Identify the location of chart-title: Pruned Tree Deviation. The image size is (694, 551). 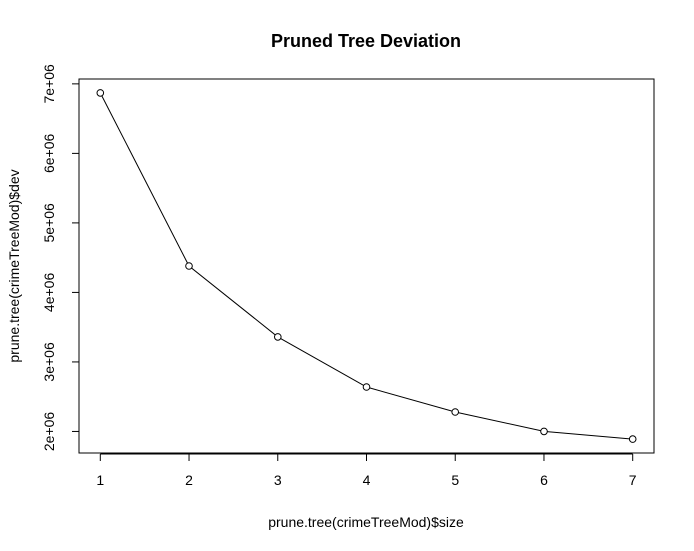
(366, 41).